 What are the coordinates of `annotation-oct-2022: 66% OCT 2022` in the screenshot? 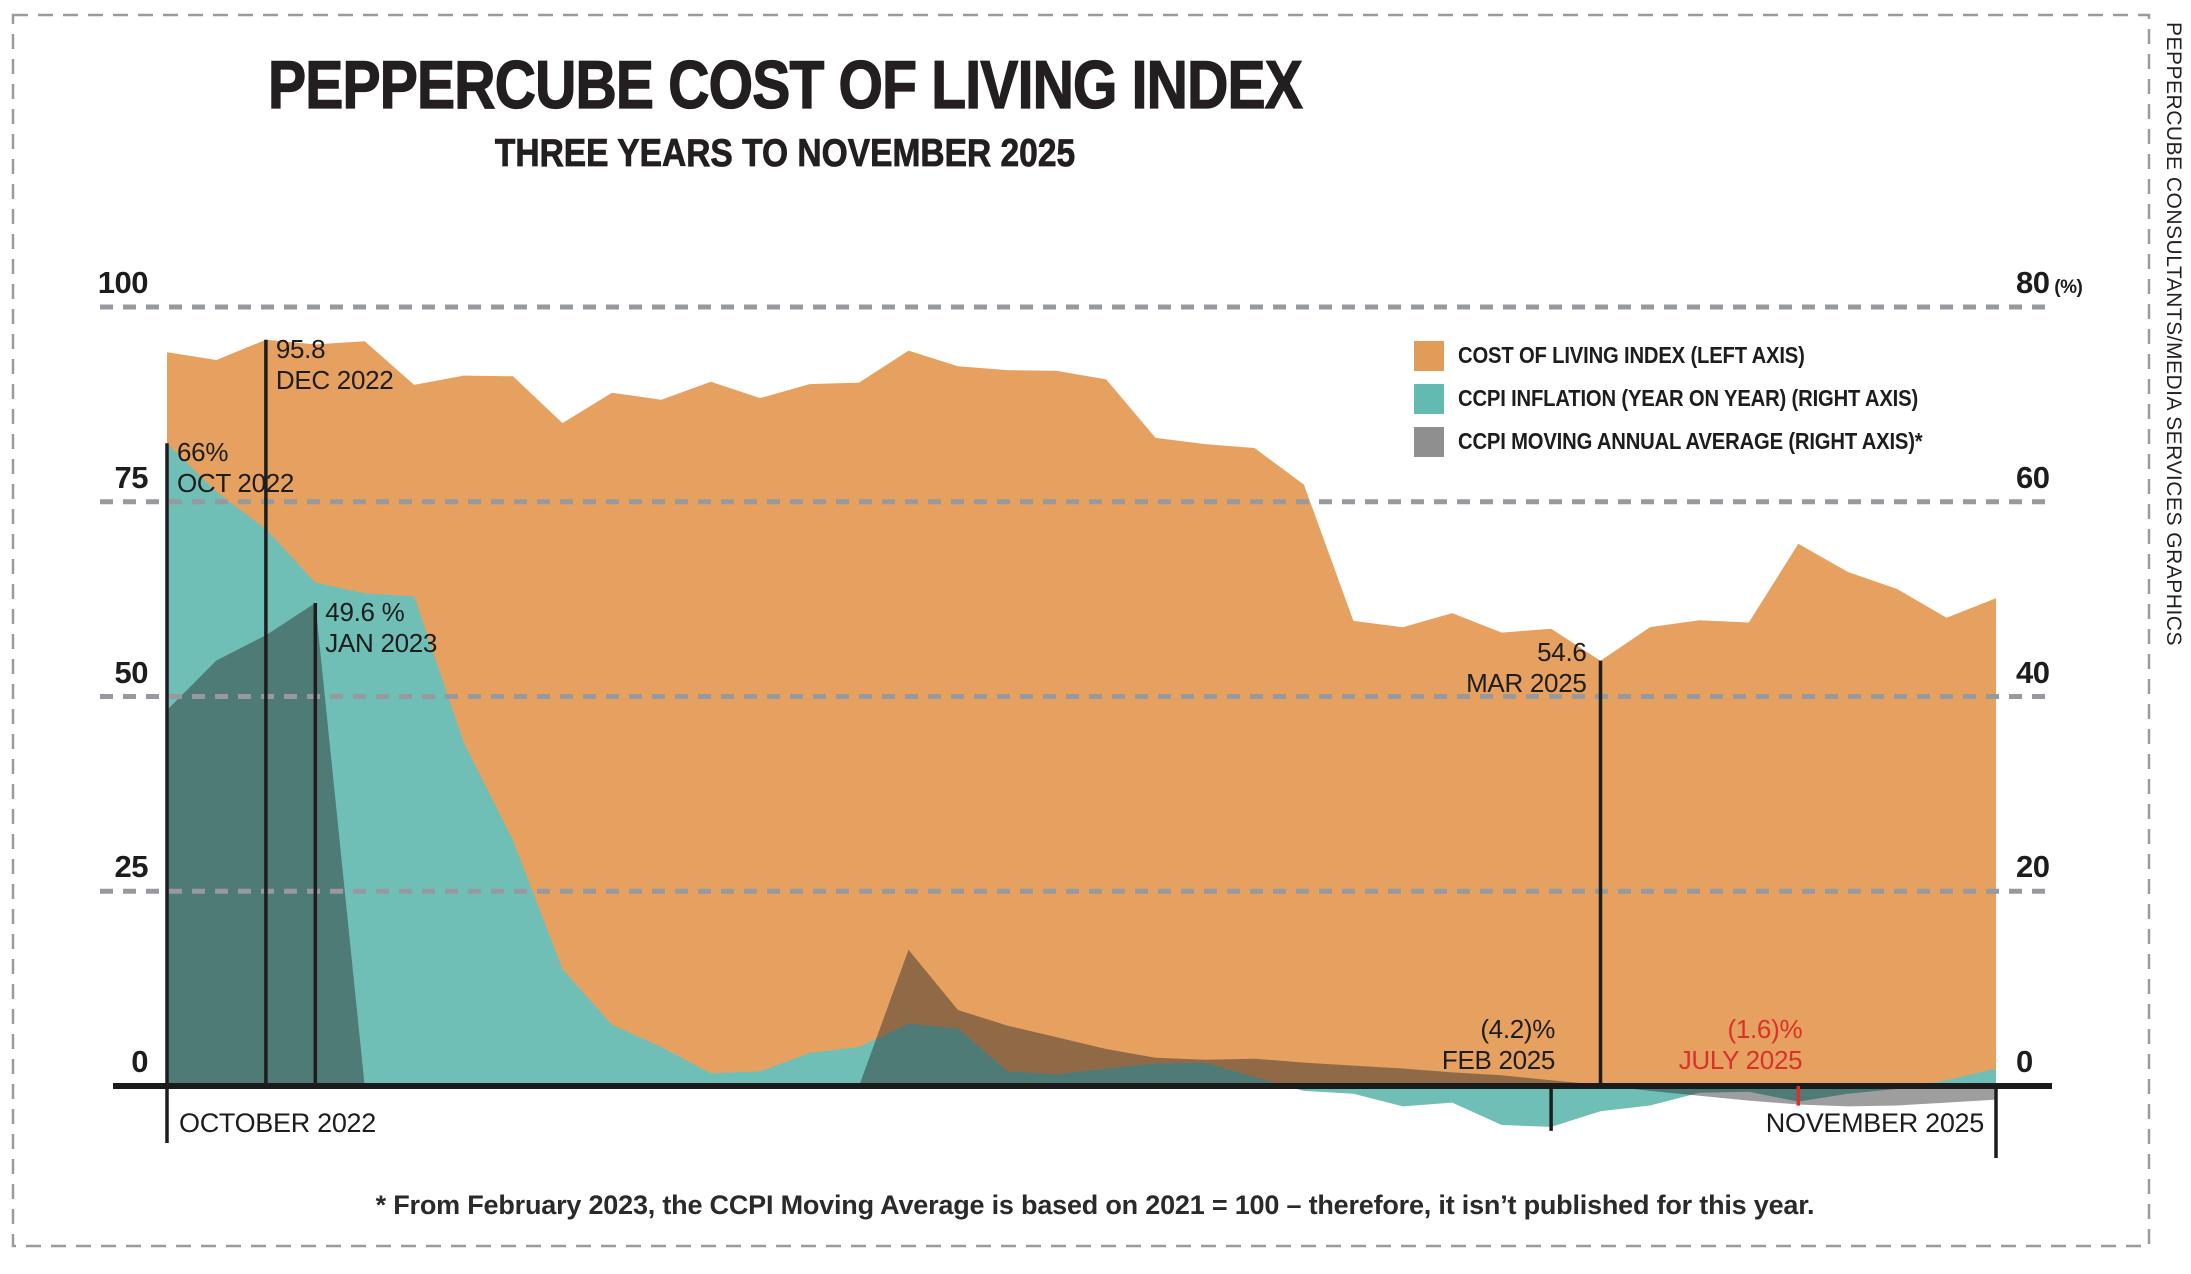 It's located at (235, 468).